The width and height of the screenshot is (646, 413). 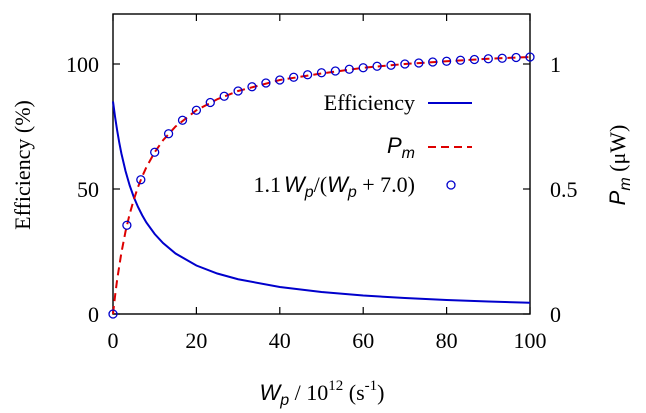 I want to click on x-tick-label: 80, so click(x=447, y=340).